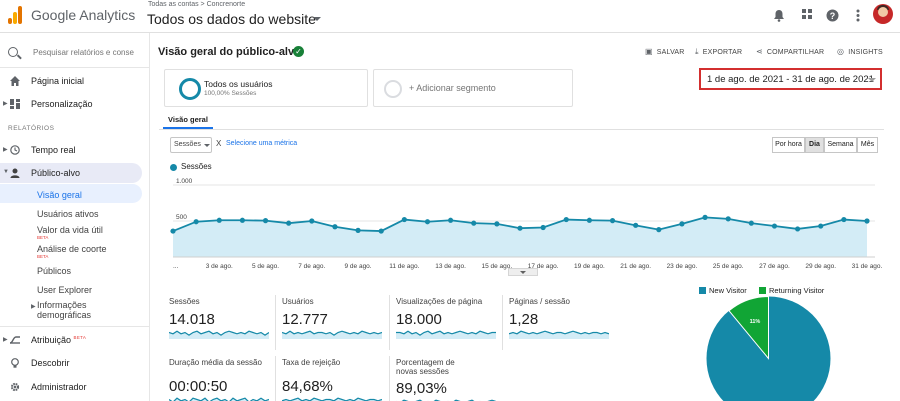  Describe the element at coordinates (858, 16) in the screenshot. I see `kebab-menu-icon` at that location.